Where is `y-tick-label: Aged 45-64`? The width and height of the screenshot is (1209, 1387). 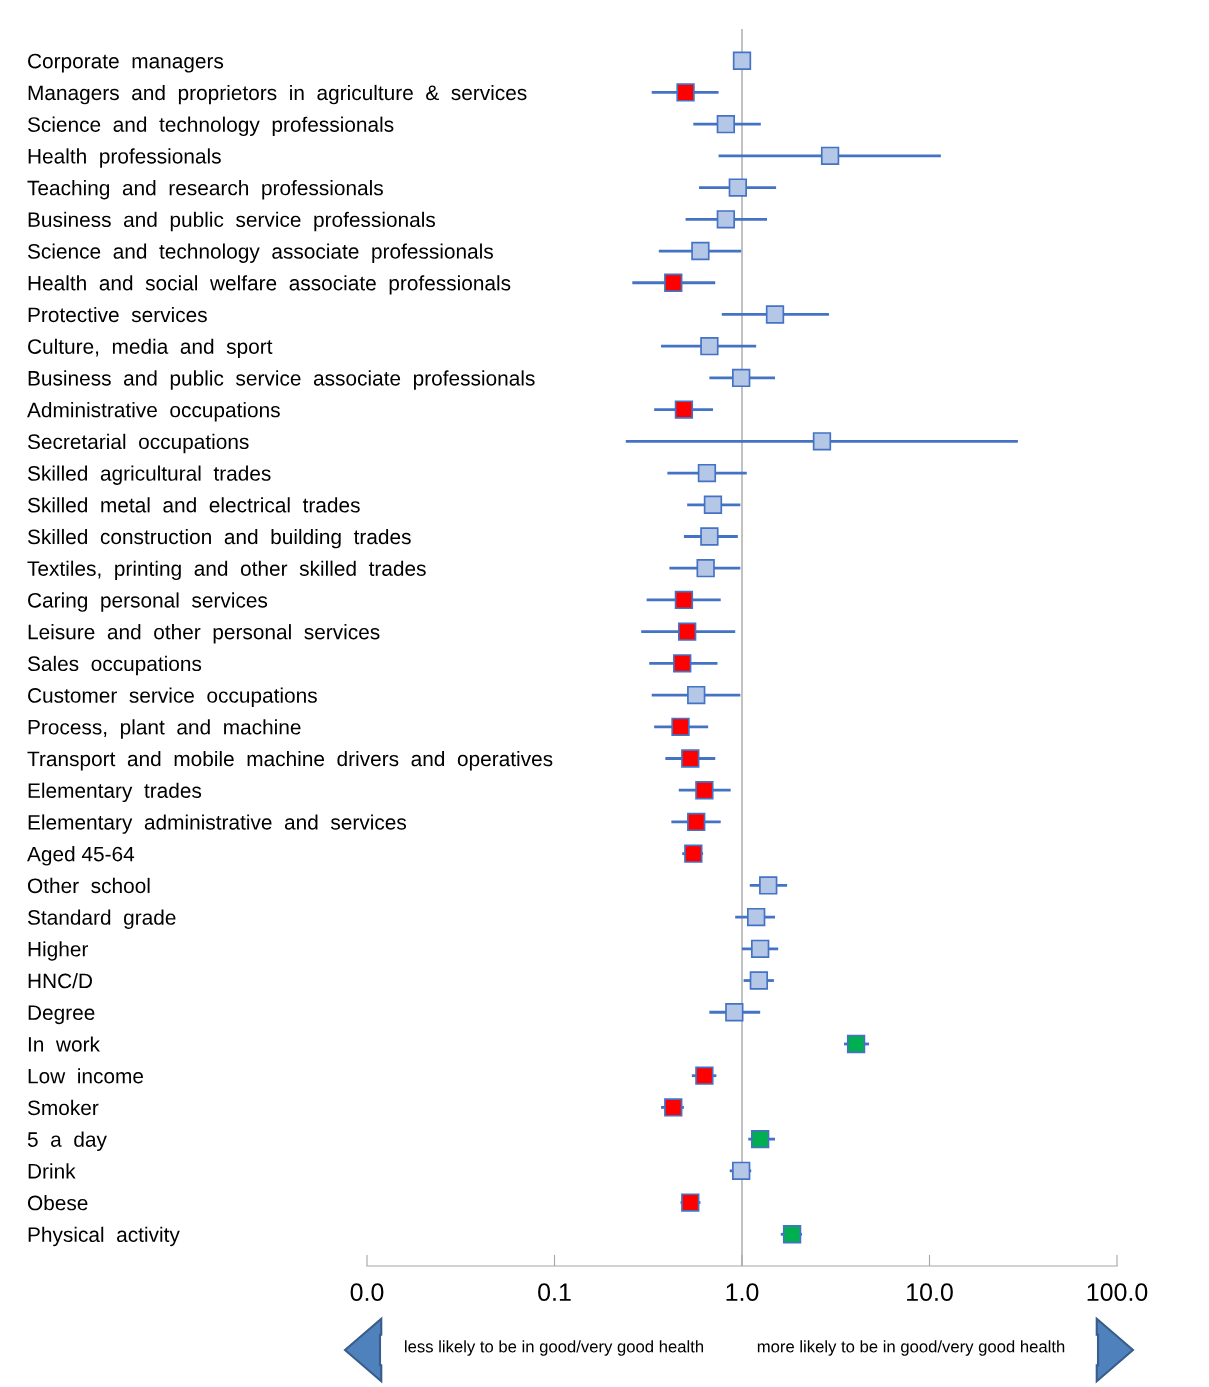
y-tick-label: Aged 45-64 is located at coordinates (81, 856).